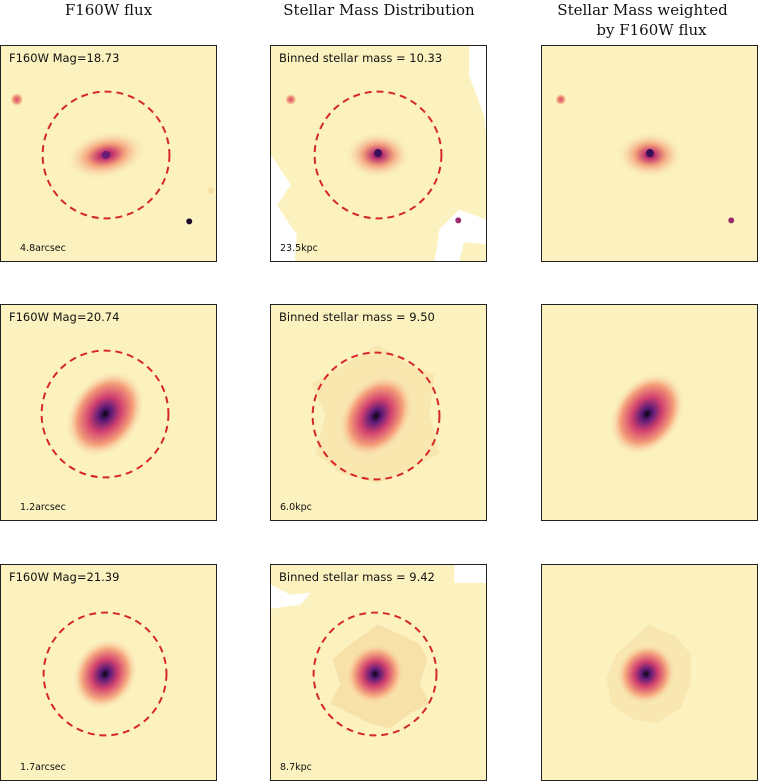  I want to click on flux-magnitude-label: F160W Mag=20.74, so click(64, 317).